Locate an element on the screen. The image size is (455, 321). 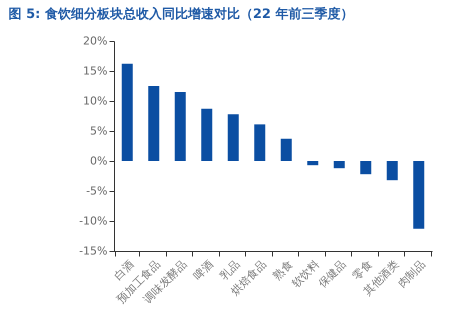
y-tick-label: 10% is located at coordinates (95, 101).